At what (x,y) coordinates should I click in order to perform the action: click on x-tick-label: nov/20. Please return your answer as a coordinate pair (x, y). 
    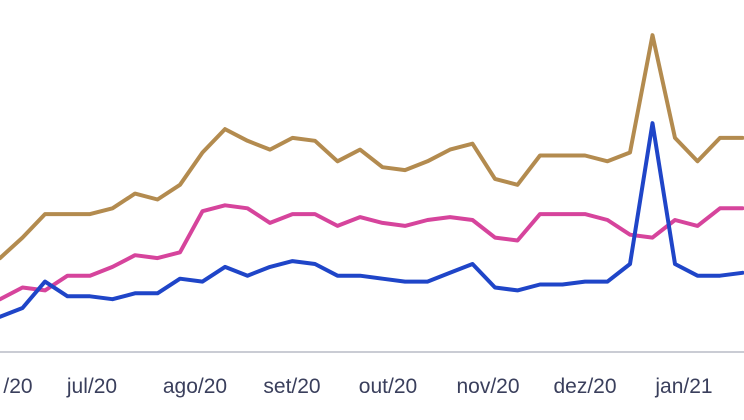
    Looking at the image, I should click on (487, 386).